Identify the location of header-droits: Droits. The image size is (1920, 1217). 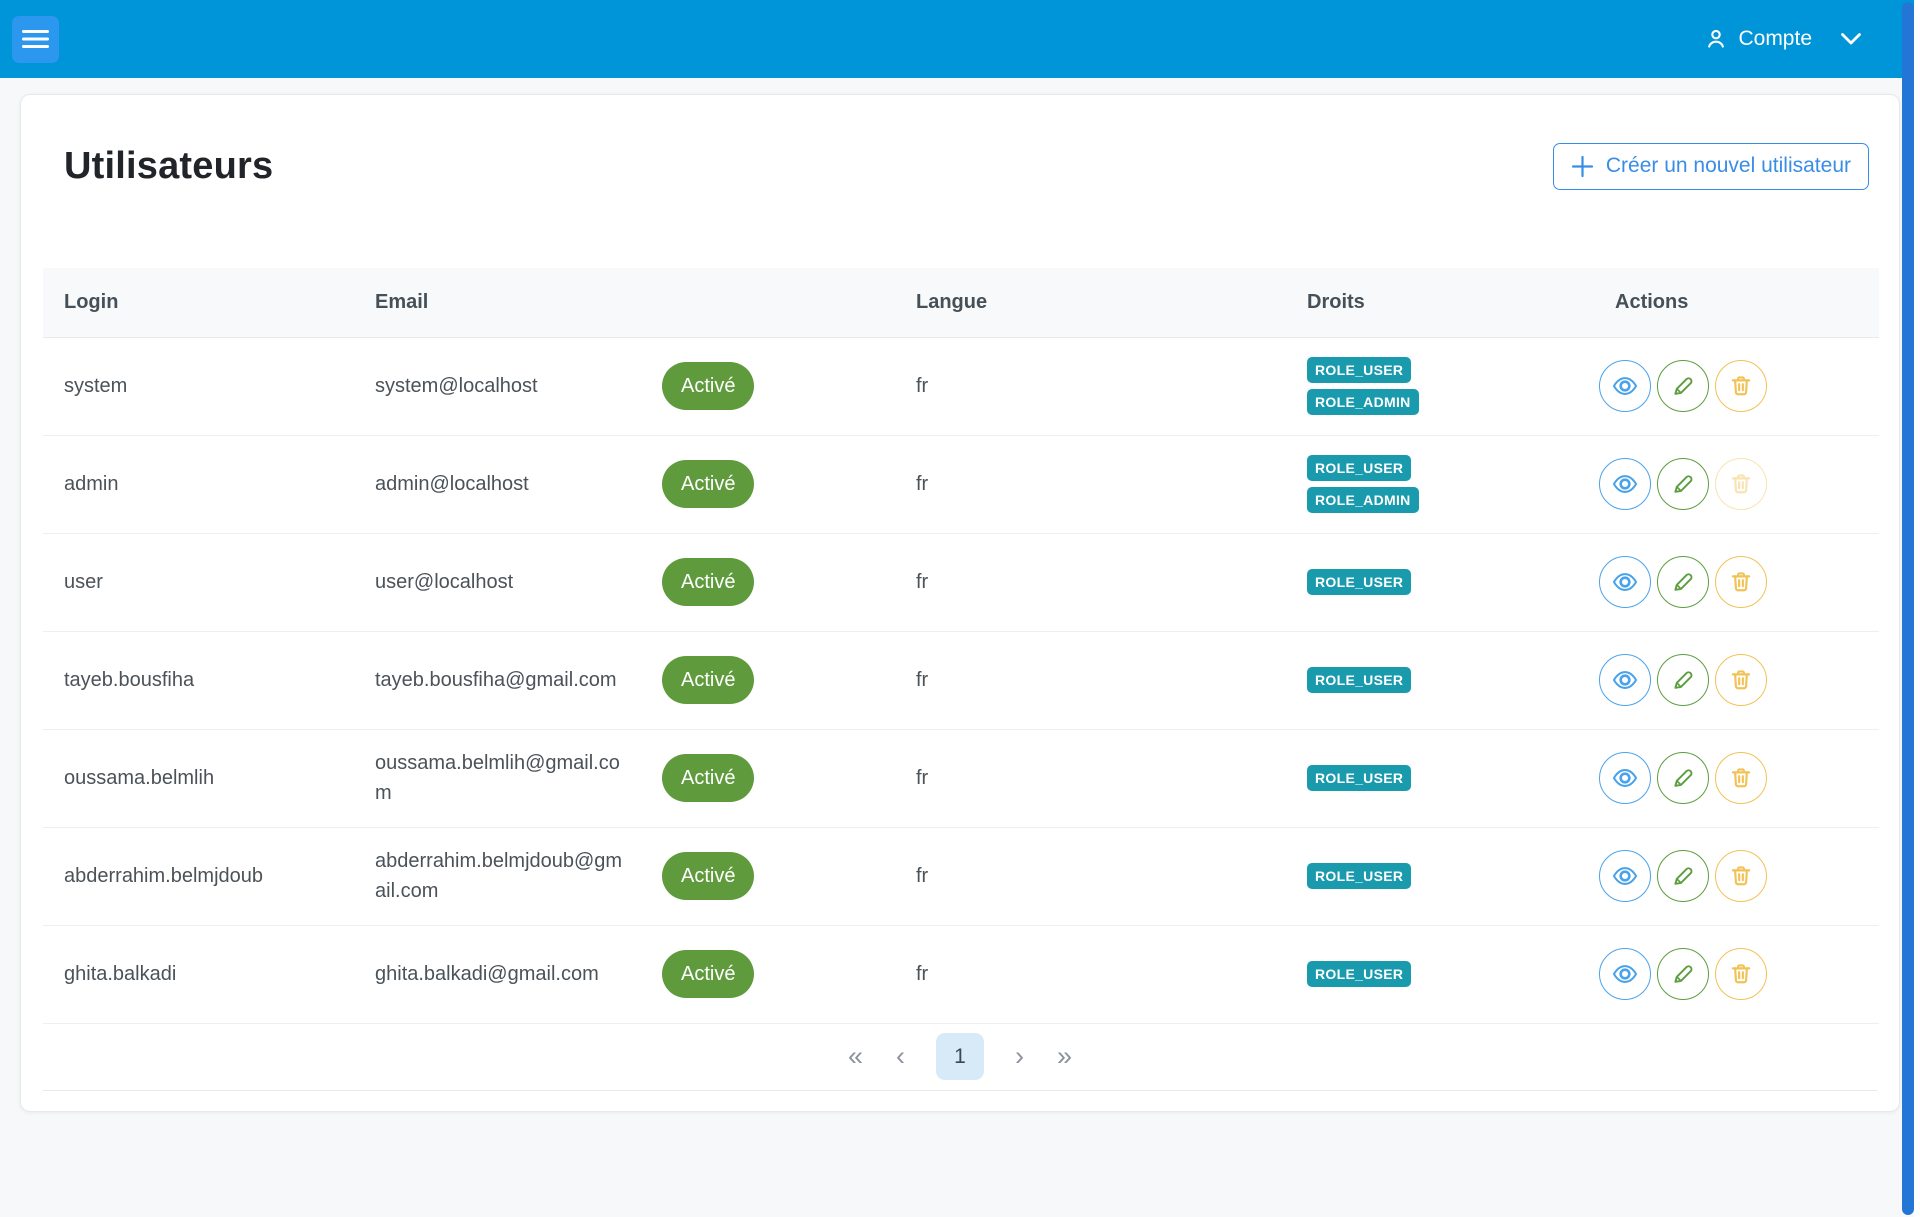
(1440, 303).